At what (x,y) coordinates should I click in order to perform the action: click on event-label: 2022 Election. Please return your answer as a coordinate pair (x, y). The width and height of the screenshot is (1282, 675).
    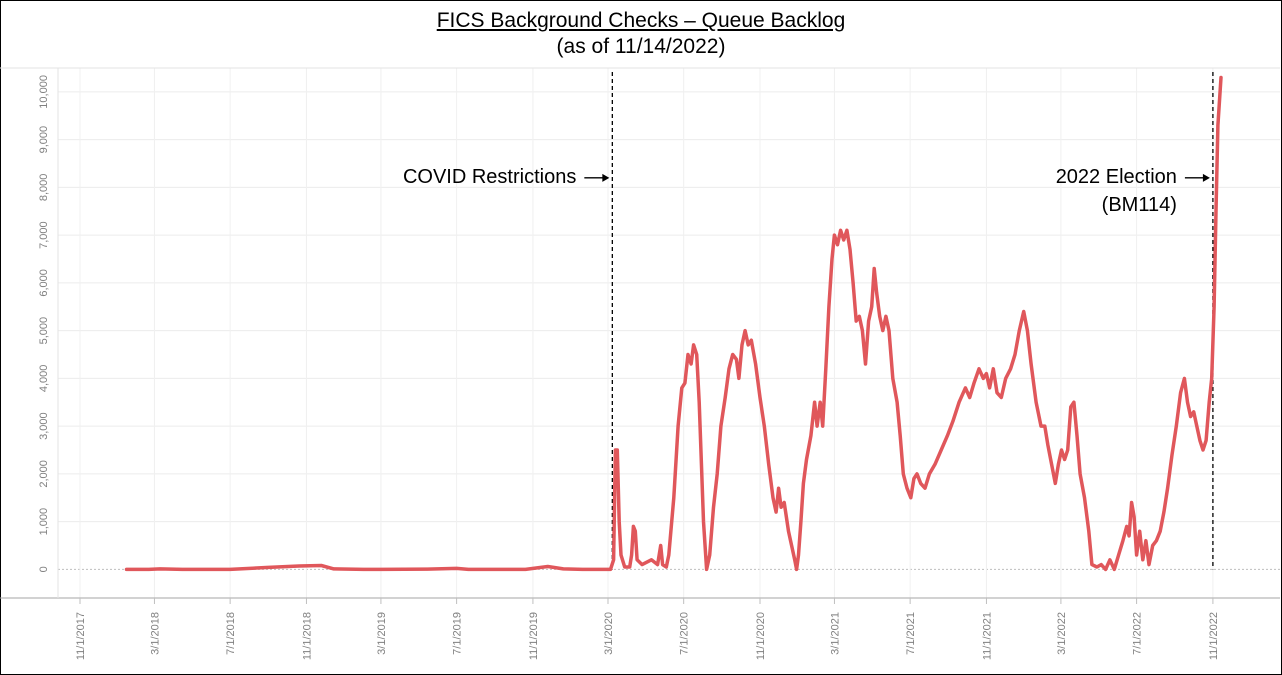
    Looking at the image, I should click on (1116, 177).